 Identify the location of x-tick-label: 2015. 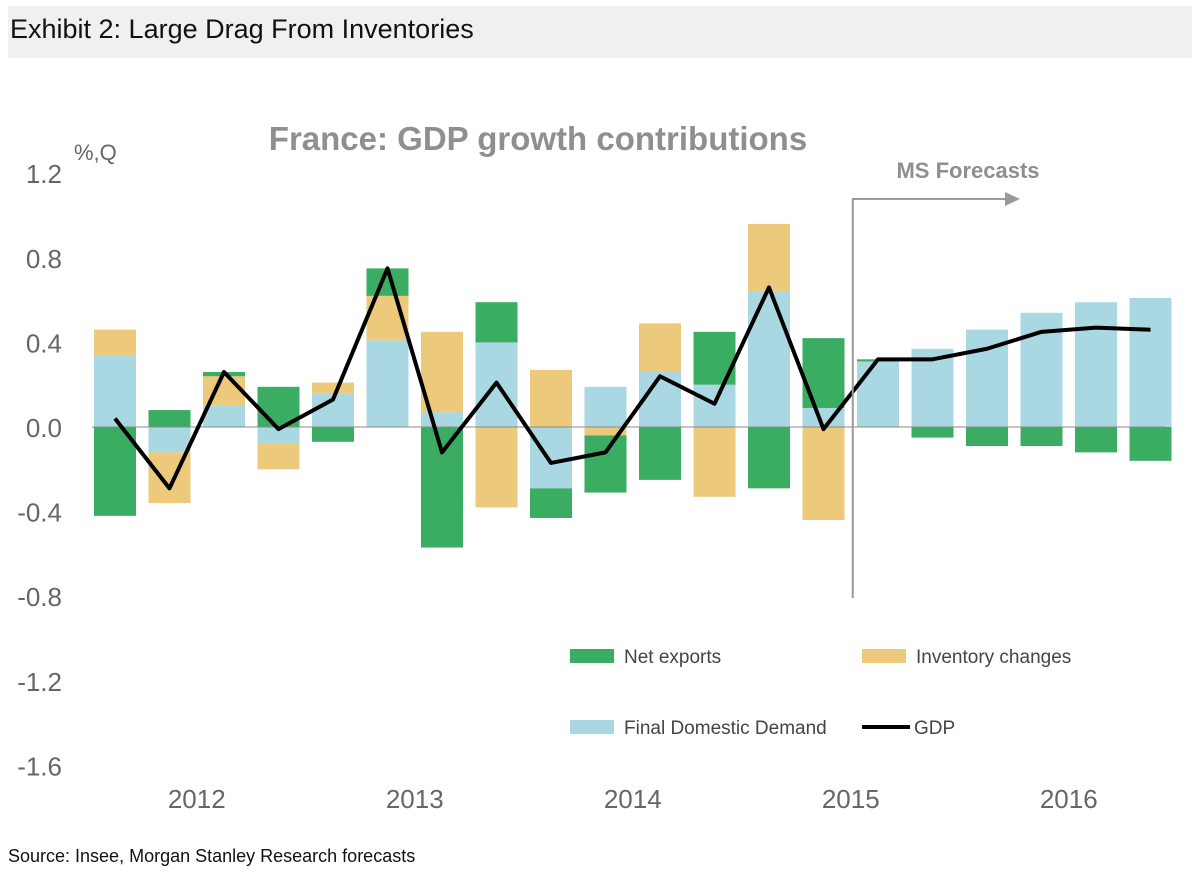
(851, 799).